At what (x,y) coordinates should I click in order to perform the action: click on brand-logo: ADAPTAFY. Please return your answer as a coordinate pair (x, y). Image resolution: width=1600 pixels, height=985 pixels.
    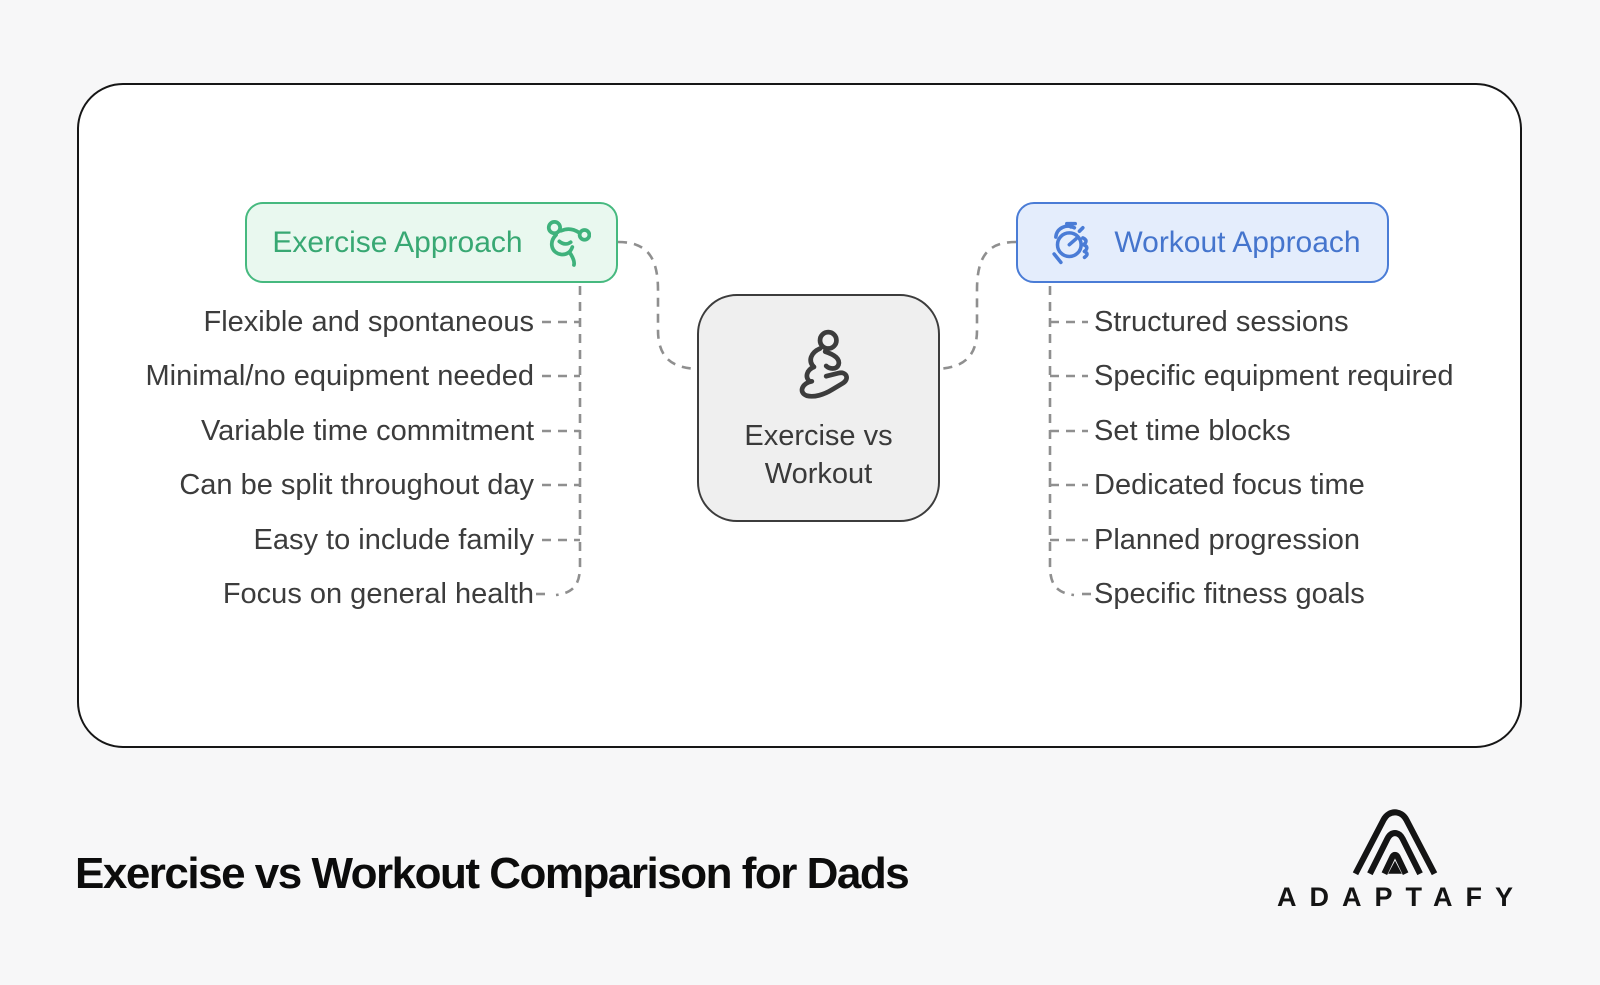
    Looking at the image, I should click on (1395, 856).